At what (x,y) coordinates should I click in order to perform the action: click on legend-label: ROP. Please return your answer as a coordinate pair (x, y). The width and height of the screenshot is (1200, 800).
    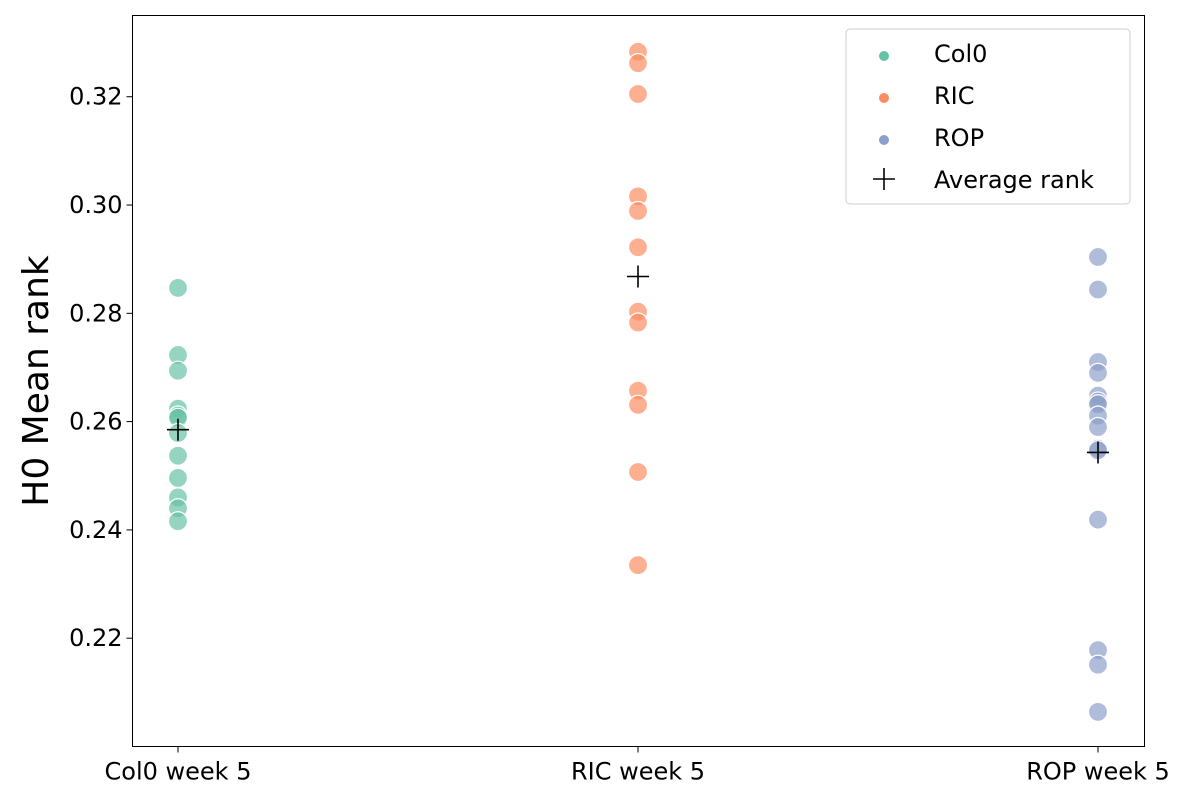
    Looking at the image, I should click on (959, 138).